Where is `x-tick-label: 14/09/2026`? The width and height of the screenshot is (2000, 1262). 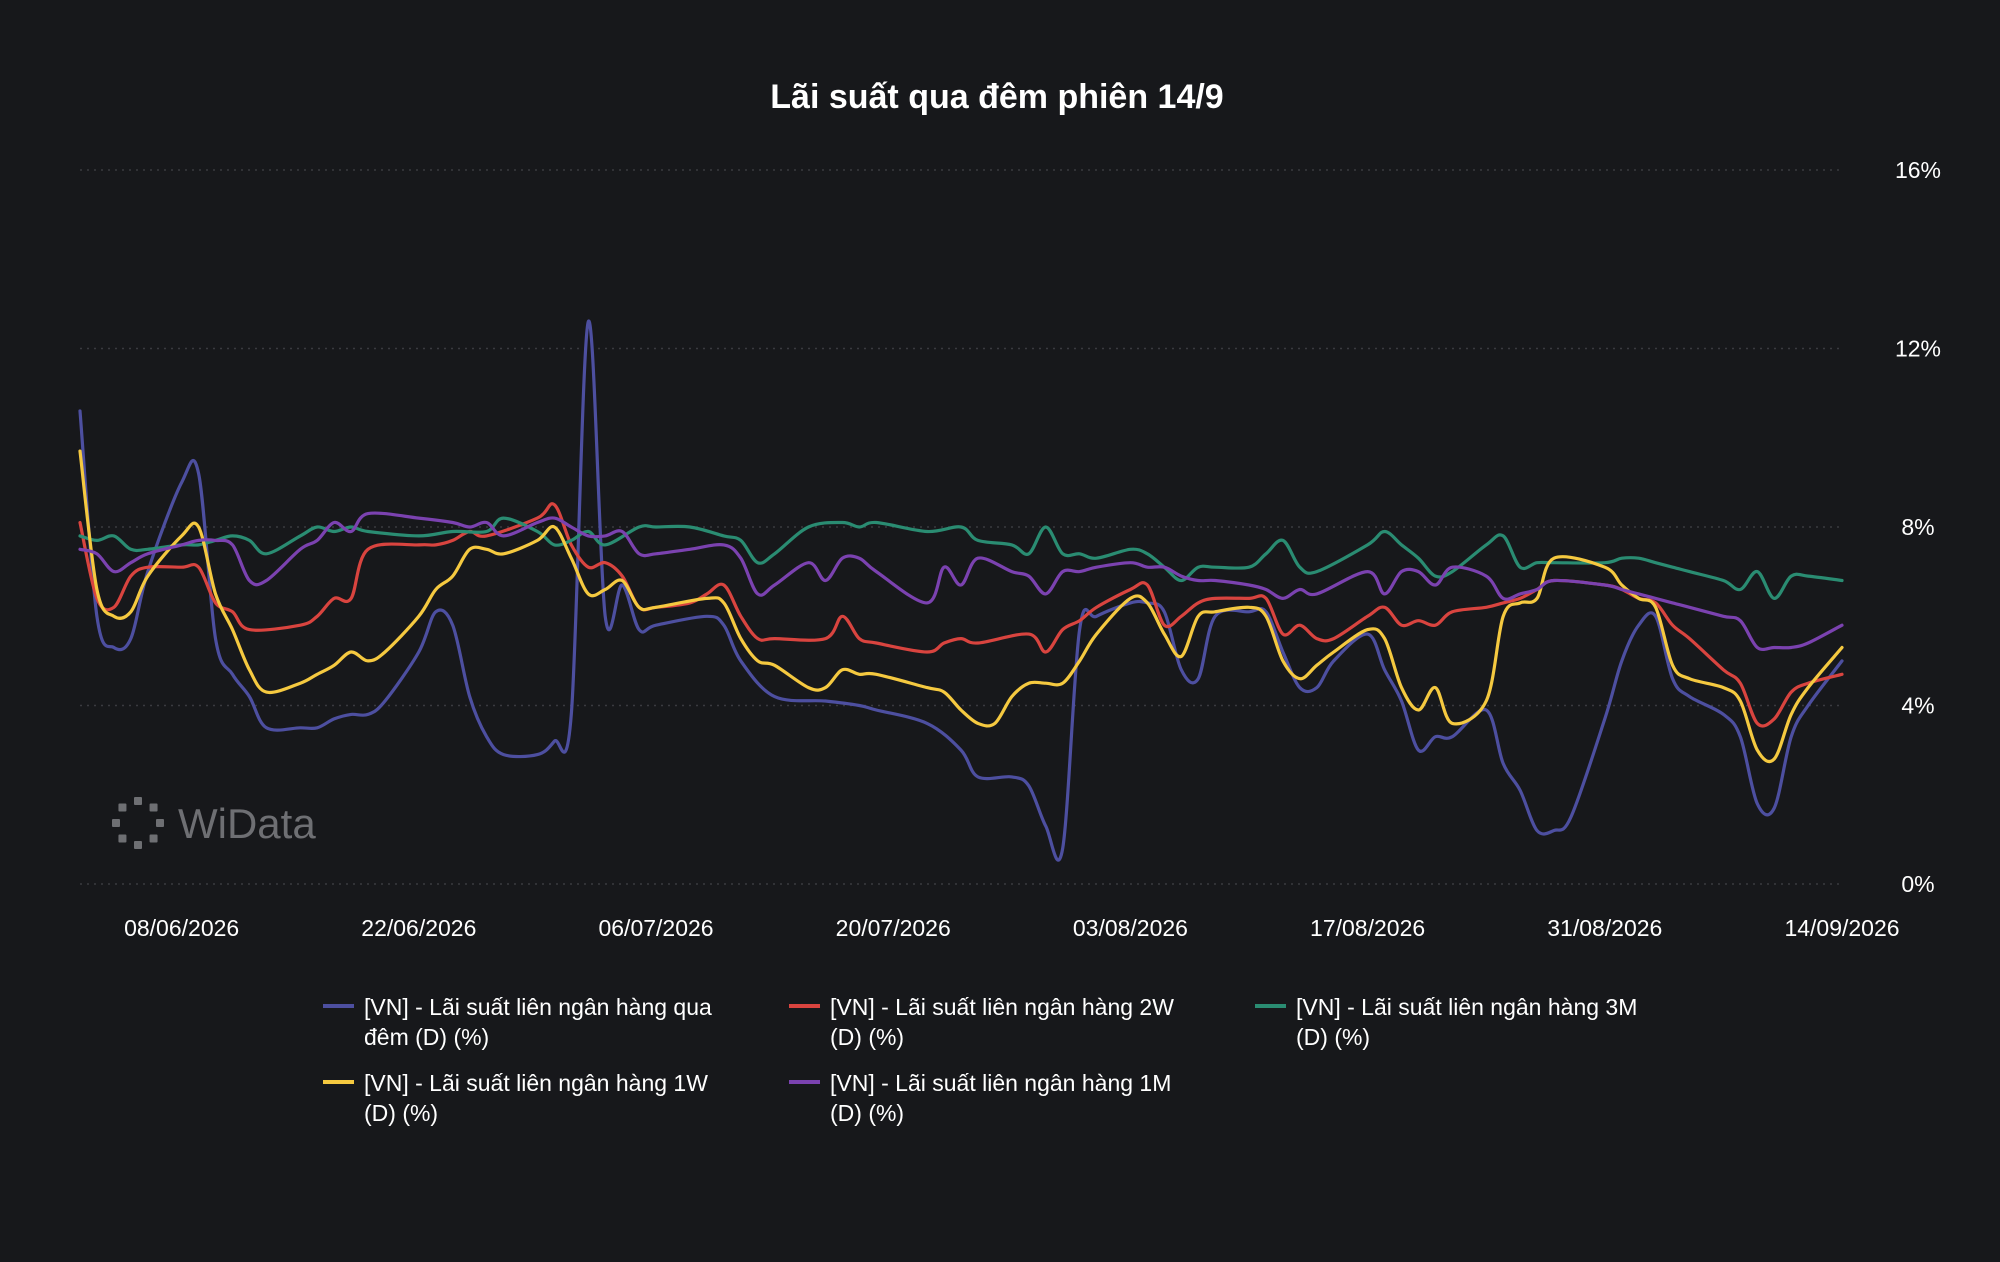 x-tick-label: 14/09/2026 is located at coordinates (1841, 928).